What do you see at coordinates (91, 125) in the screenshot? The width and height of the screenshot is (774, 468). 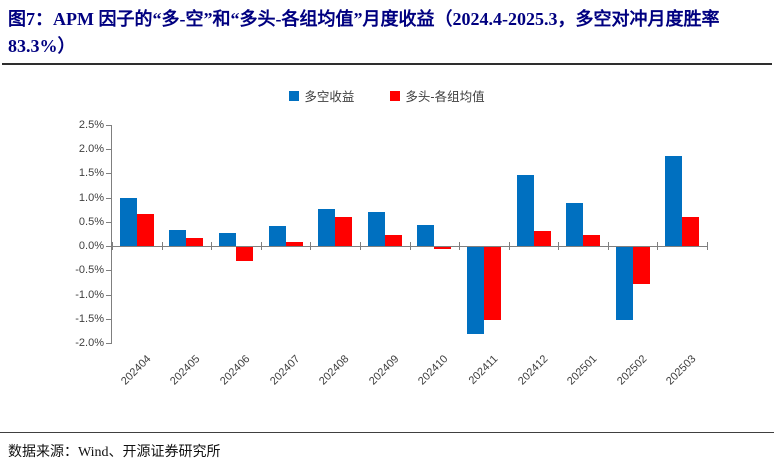 I see `y-tick-label: 2.5%` at bounding box center [91, 125].